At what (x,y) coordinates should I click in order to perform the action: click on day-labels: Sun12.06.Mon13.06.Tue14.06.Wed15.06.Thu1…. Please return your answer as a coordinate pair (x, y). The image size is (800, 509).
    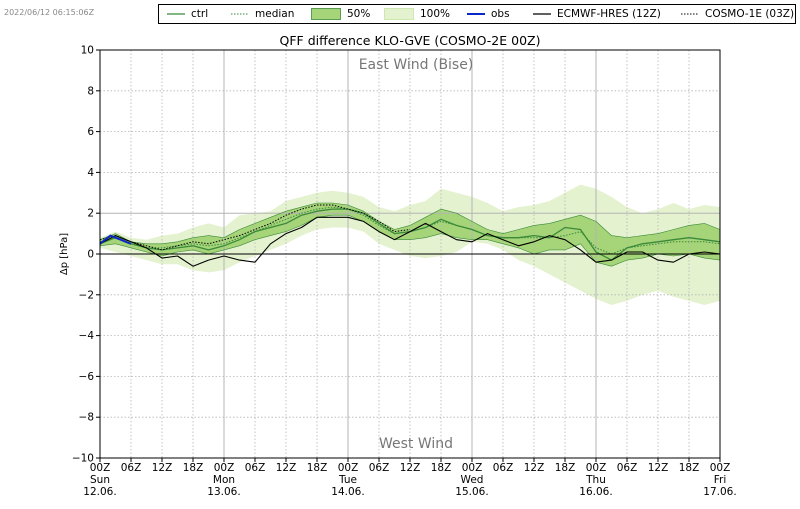
    Looking at the image, I should click on (409, 486).